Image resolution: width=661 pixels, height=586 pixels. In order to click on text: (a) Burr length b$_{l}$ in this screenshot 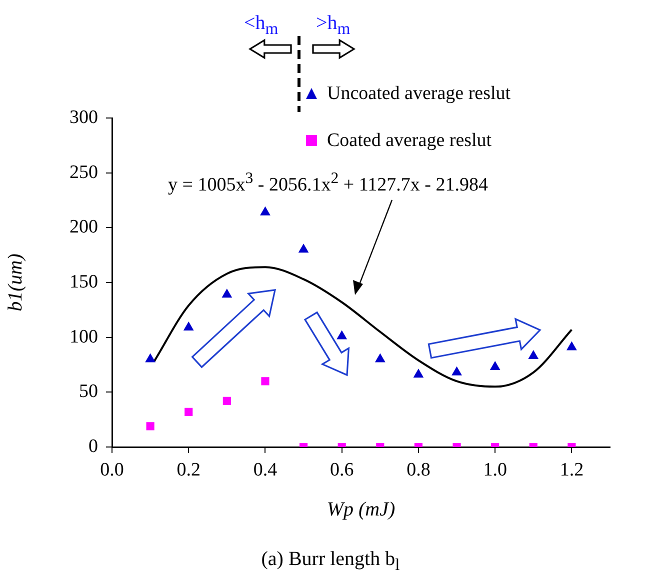, I will do `click(330, 561)`.